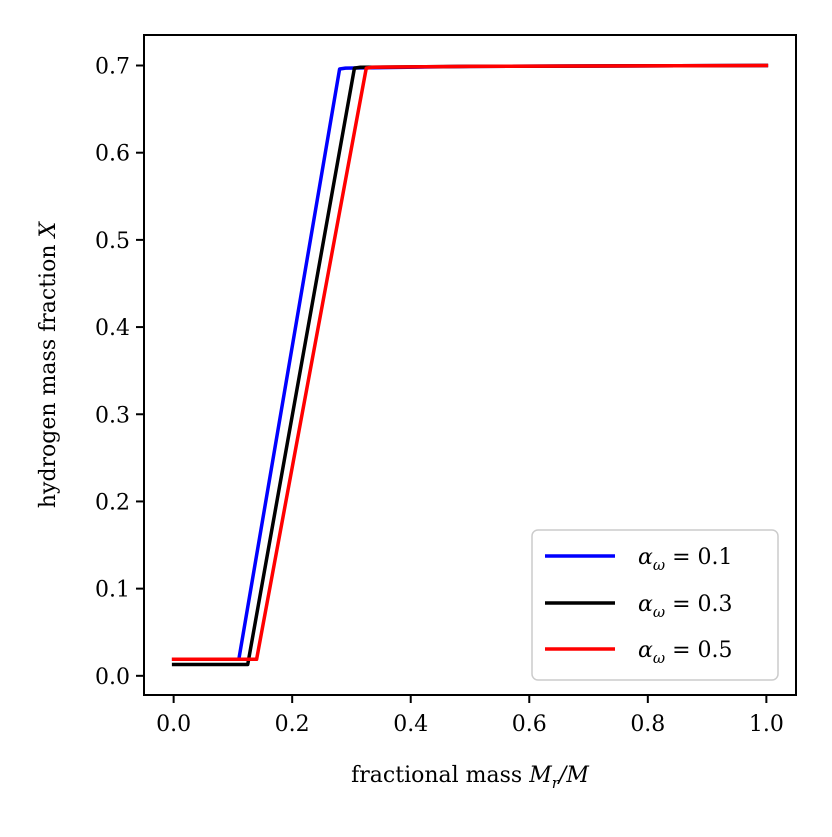  What do you see at coordinates (112, 328) in the screenshot?
I see `y-tick-label: 0.4` at bounding box center [112, 328].